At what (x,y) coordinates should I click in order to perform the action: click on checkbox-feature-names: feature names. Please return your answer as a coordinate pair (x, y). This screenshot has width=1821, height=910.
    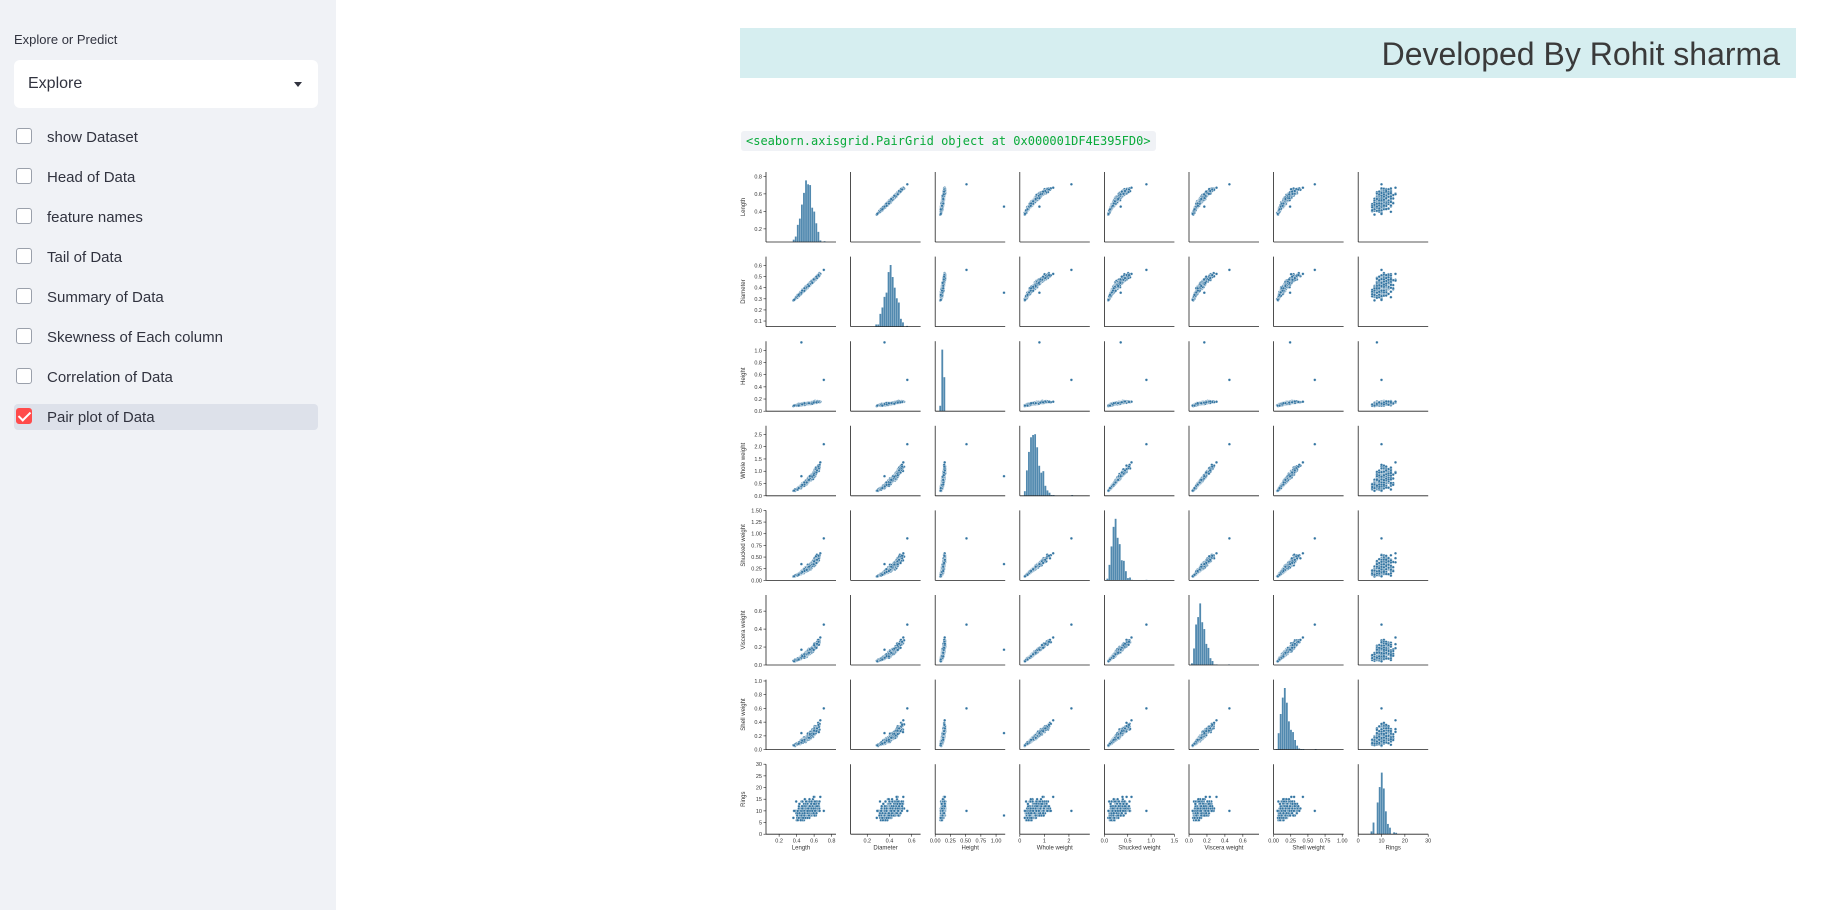
    Looking at the image, I should click on (166, 217).